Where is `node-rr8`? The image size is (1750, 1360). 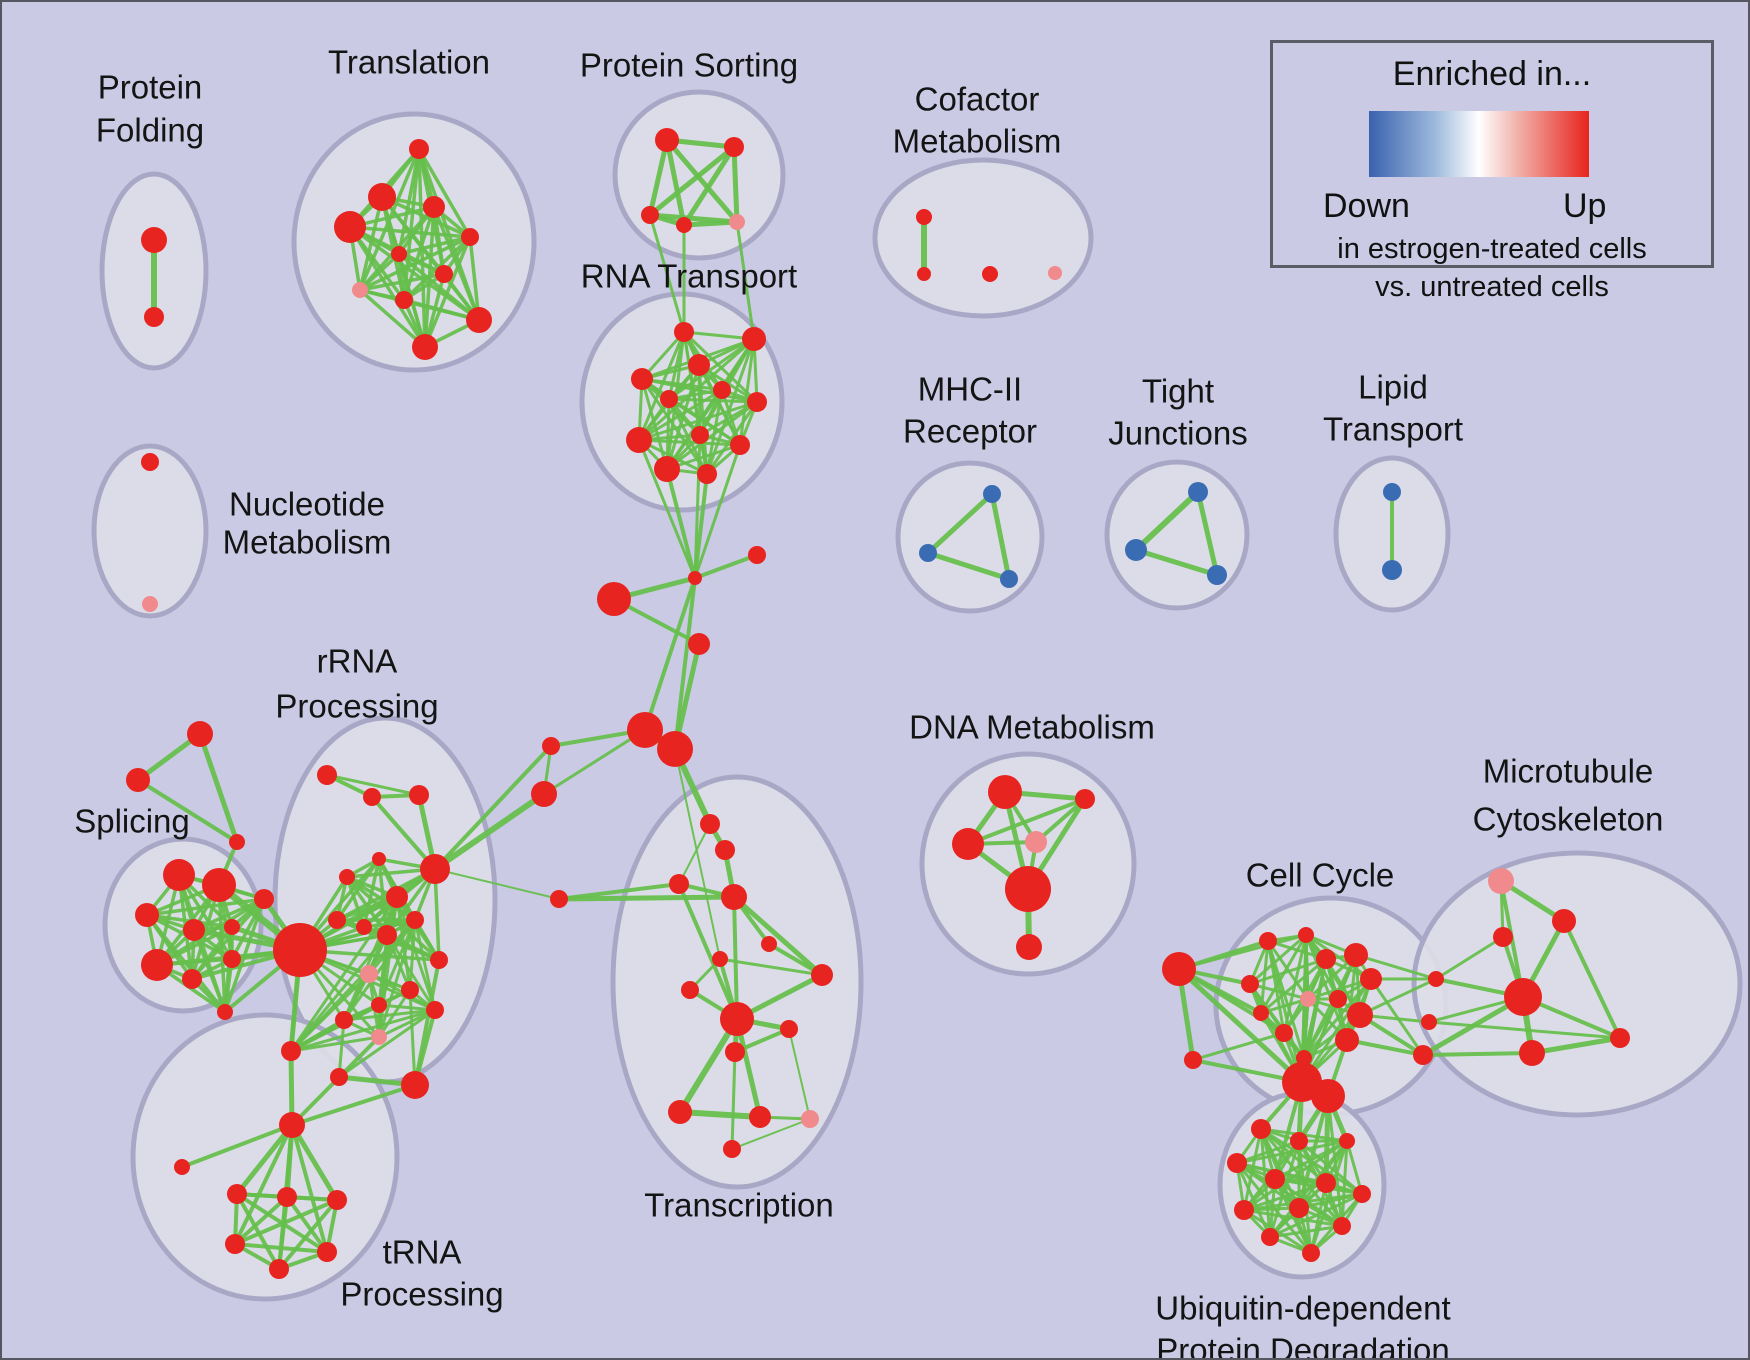 node-rr8 is located at coordinates (364, 927).